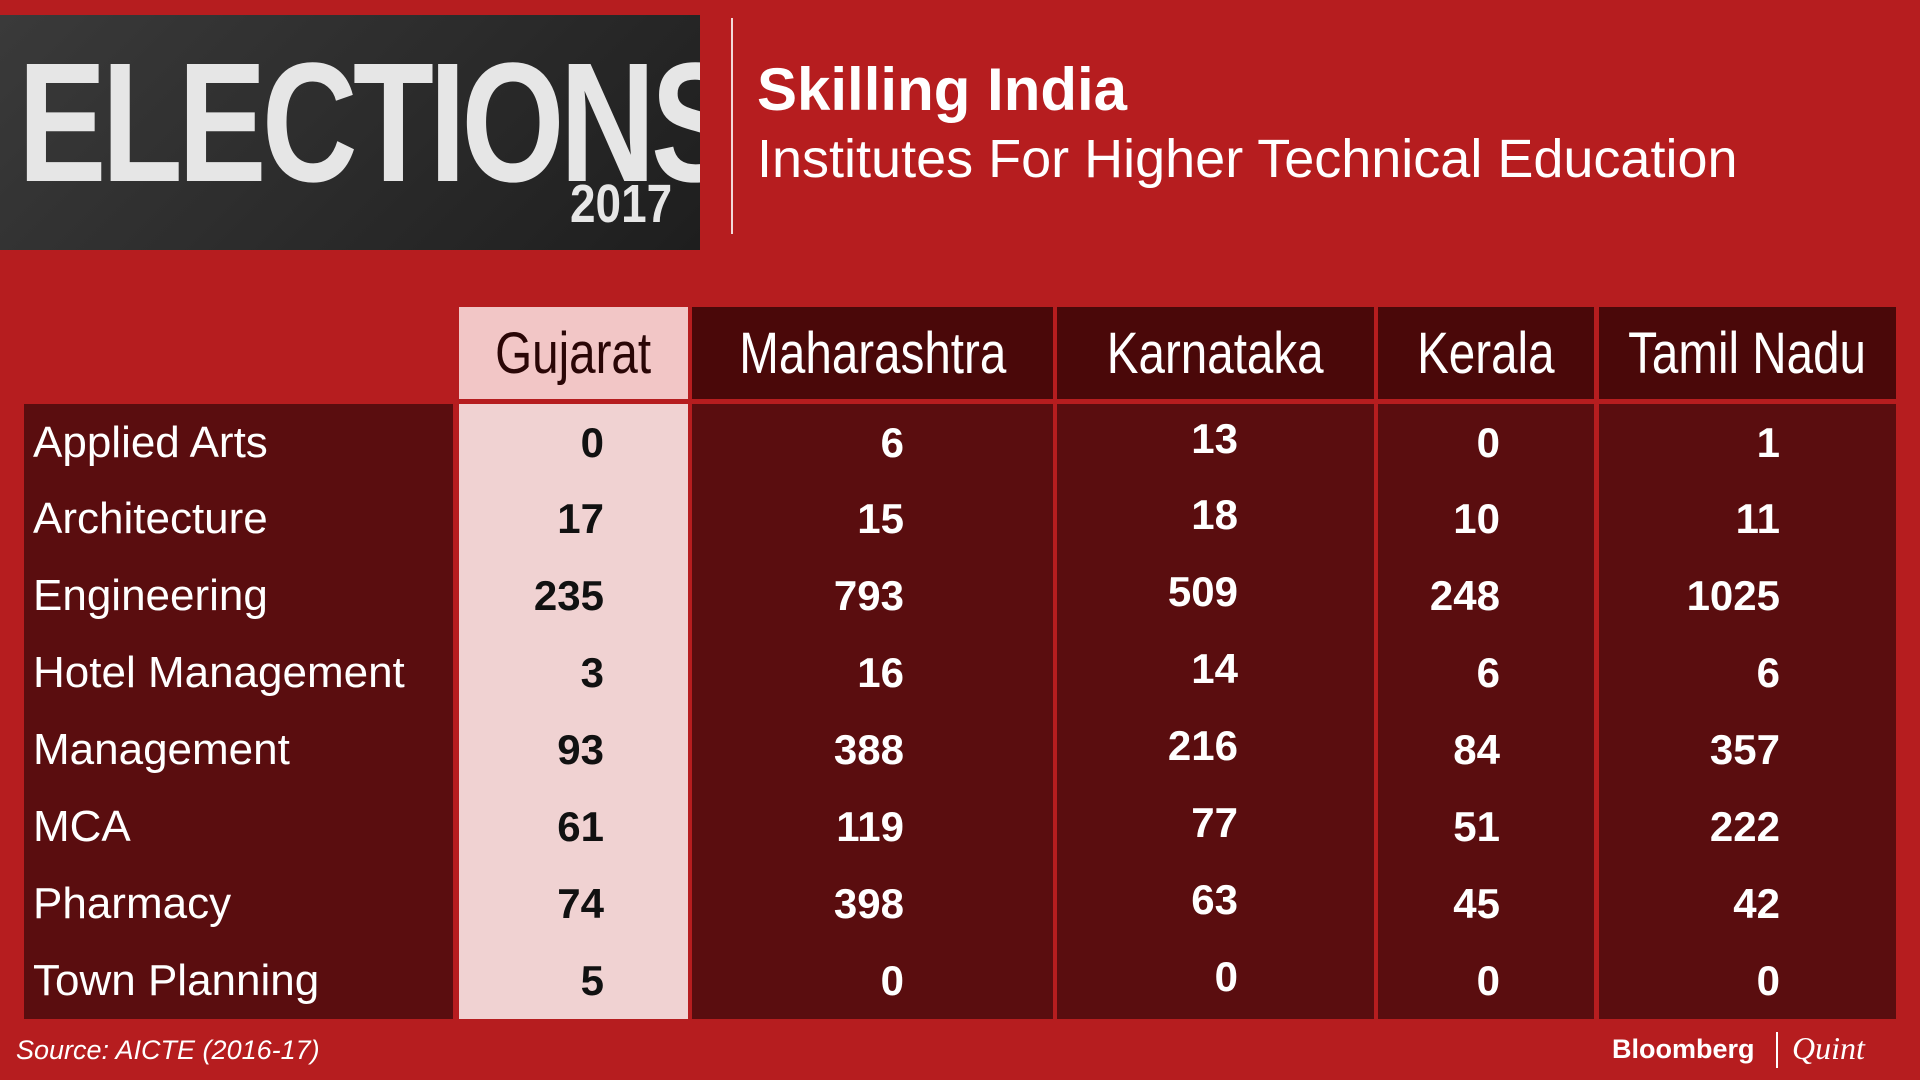  I want to click on divider, so click(732, 126).